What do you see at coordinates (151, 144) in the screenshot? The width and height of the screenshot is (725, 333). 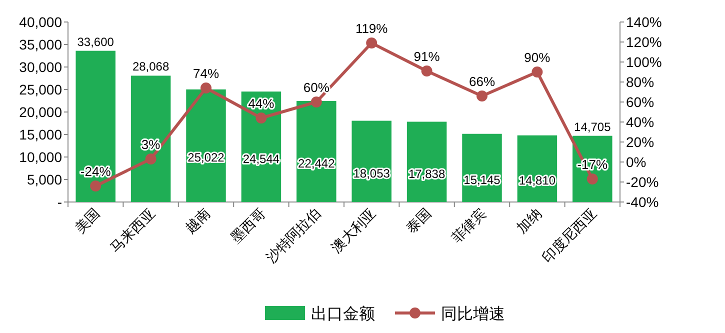 I see `data-label: 3%` at bounding box center [151, 144].